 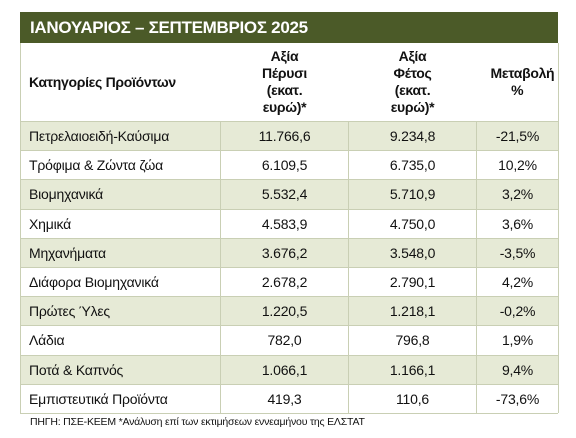 What do you see at coordinates (284, 135) in the screenshot?
I see `value-cell: 11.766,6` at bounding box center [284, 135].